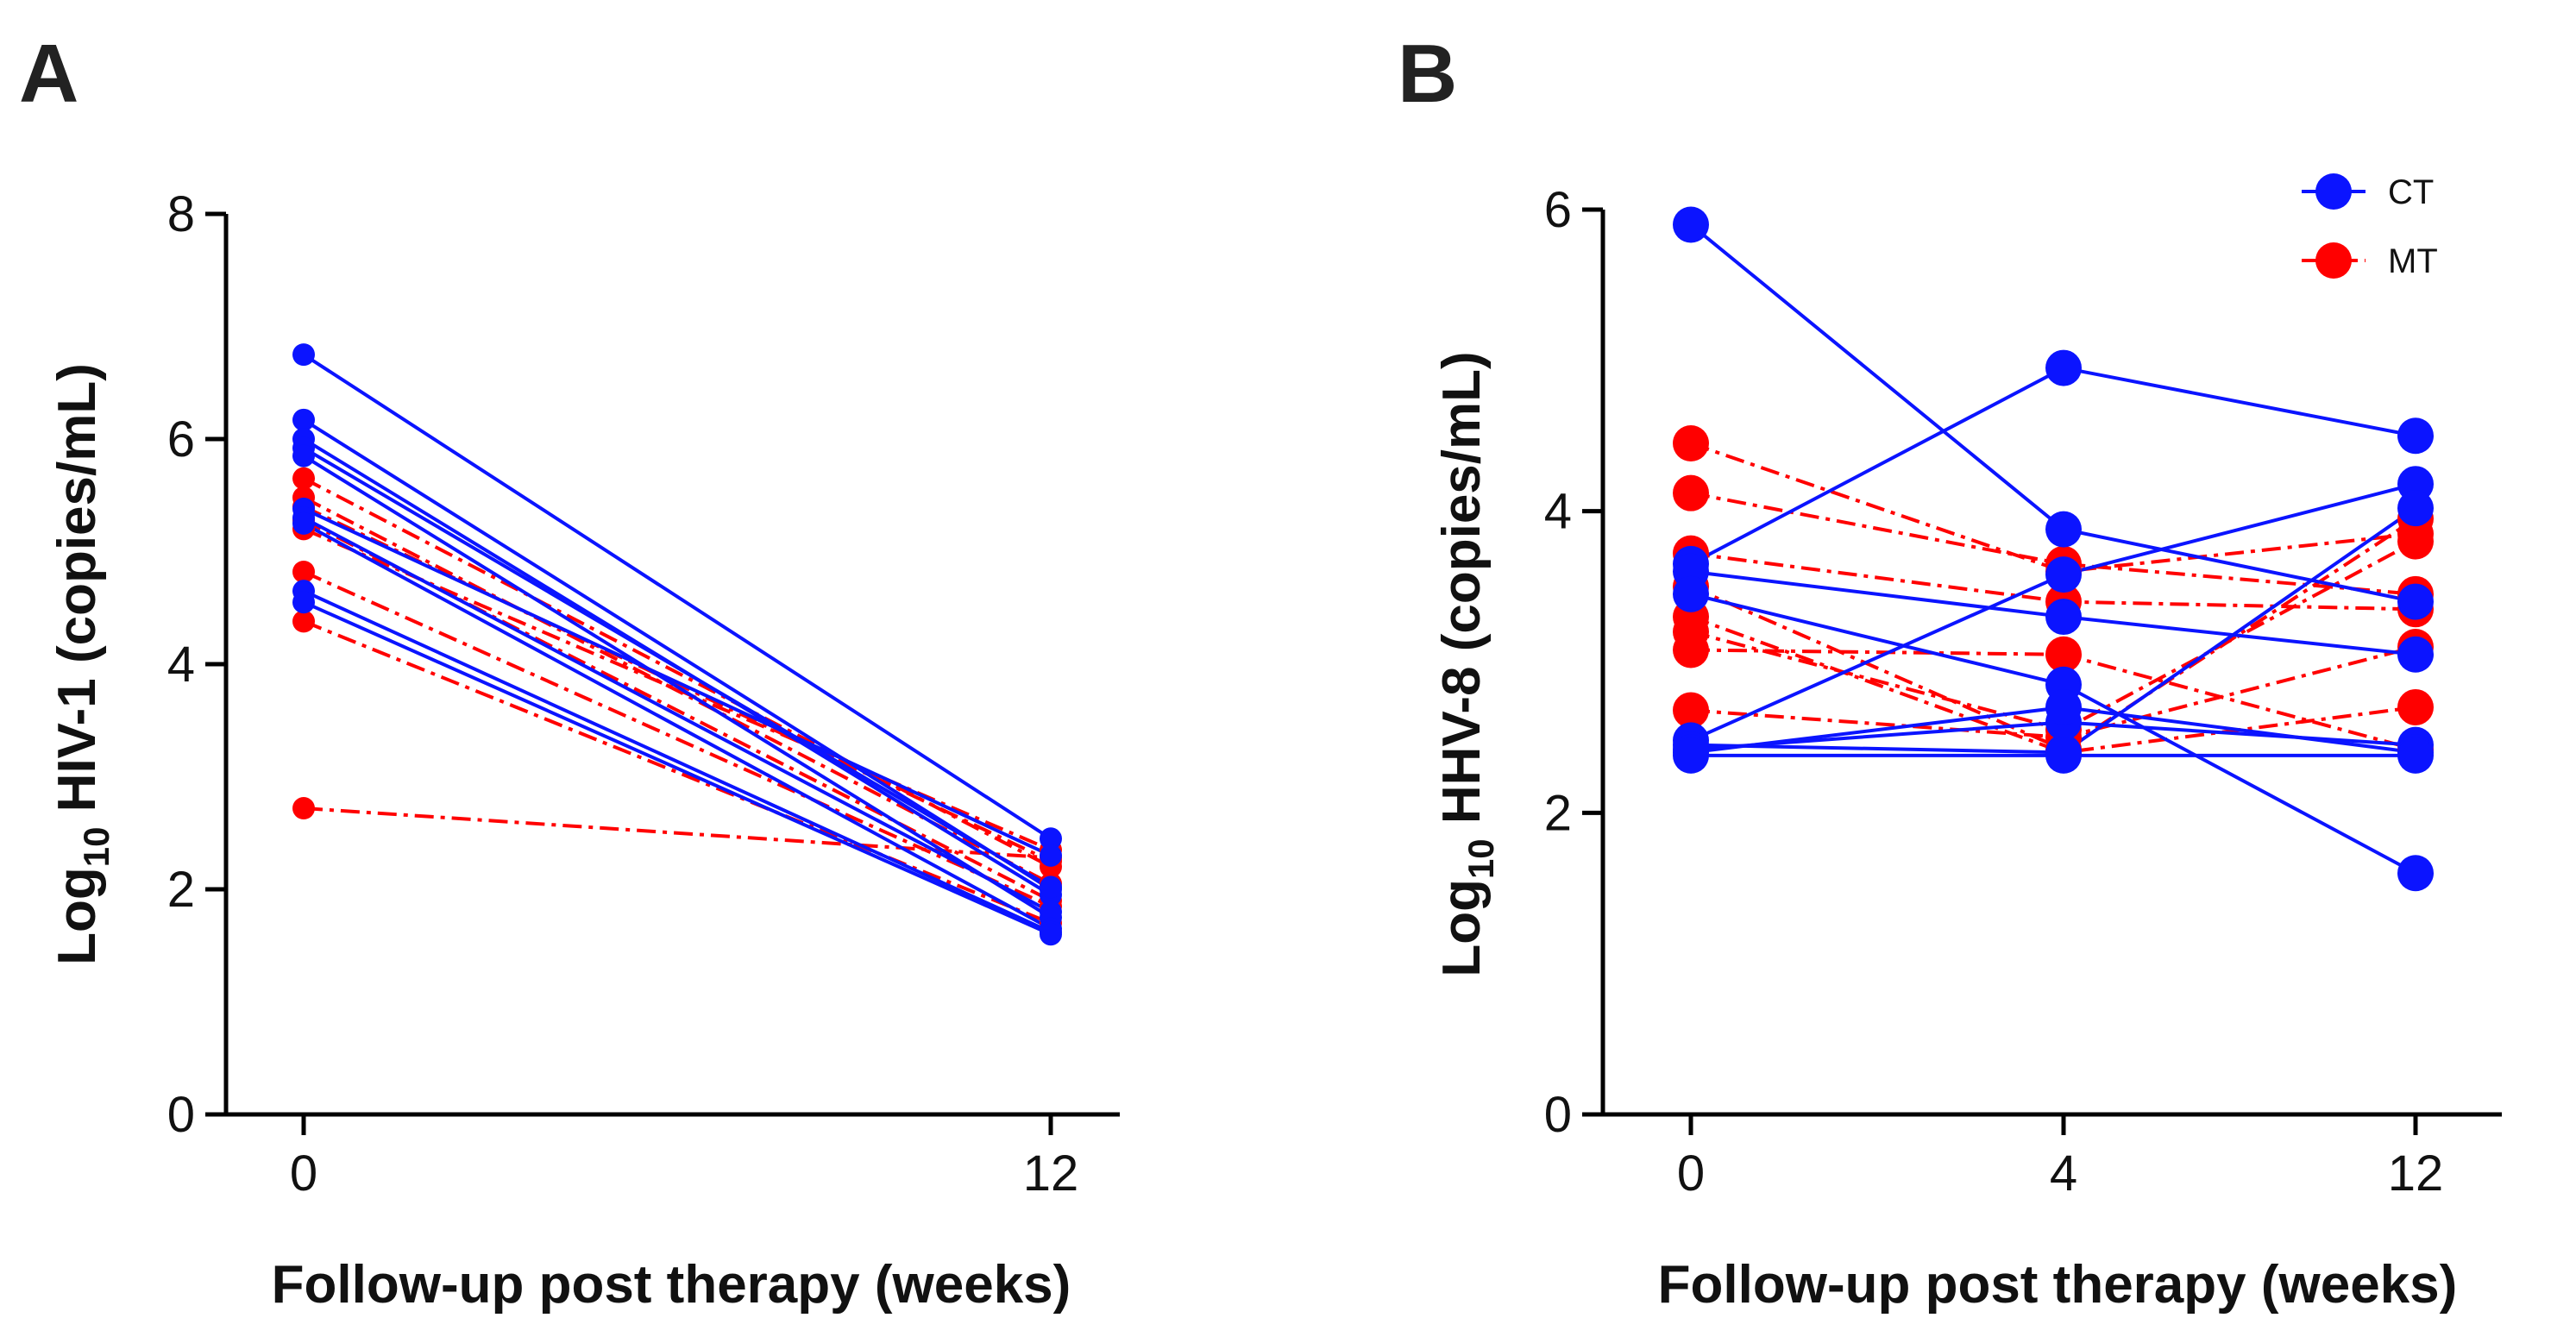 The width and height of the screenshot is (2576, 1343). What do you see at coordinates (2370, 227) in the screenshot?
I see `legend: CT MT` at bounding box center [2370, 227].